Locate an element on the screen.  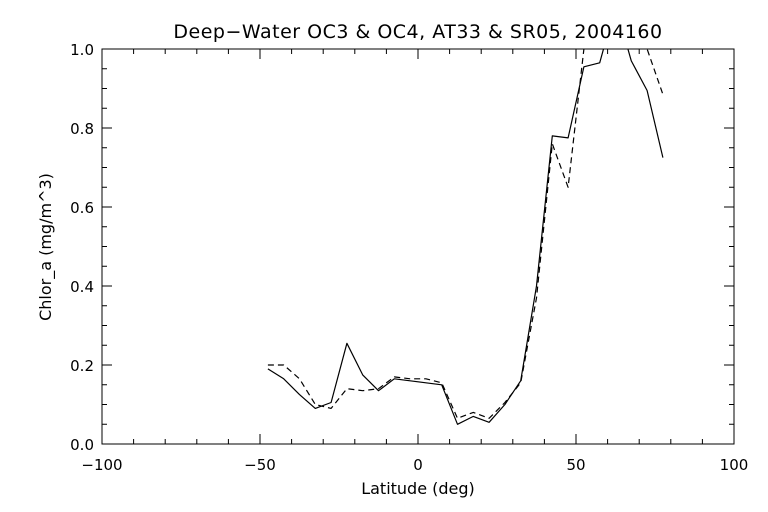
x-axis-tick-labels: −100 −50 0 50 100 is located at coordinates (414, 465).